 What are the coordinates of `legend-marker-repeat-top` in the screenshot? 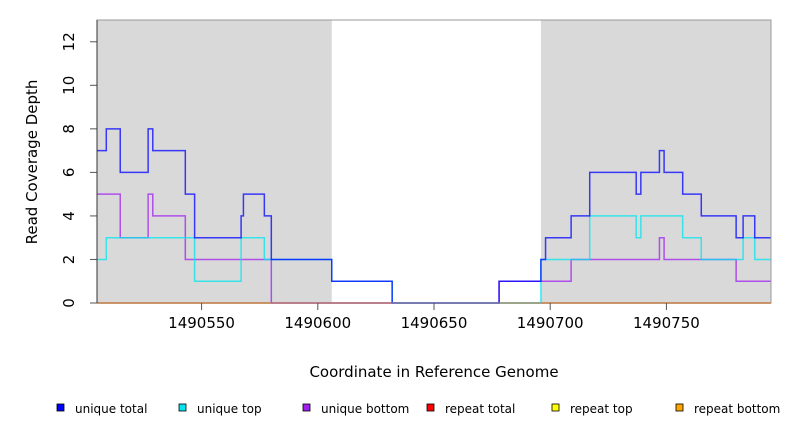 It's located at (555, 407).